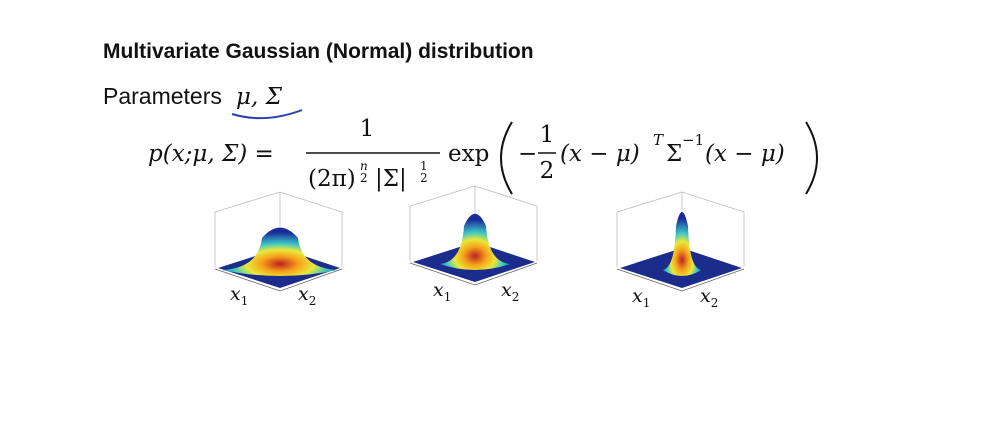 This screenshot has height=428, width=982. What do you see at coordinates (391, 179) in the screenshot?
I see `den-base: |Σ|` at bounding box center [391, 179].